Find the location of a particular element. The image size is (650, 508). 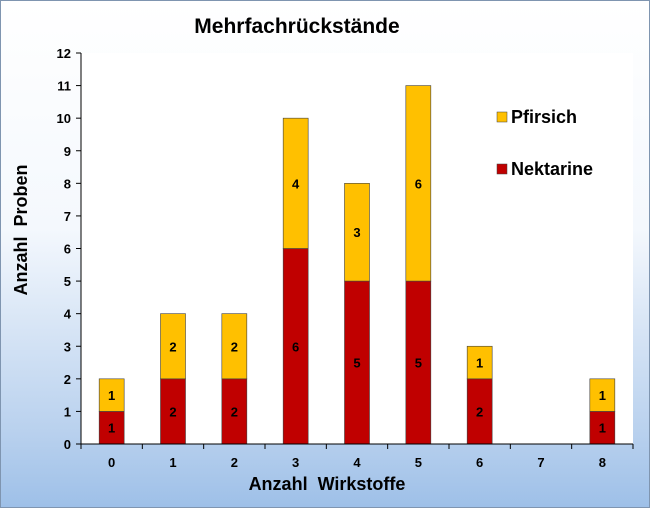

y-tick-label: 4 is located at coordinates (68, 314).